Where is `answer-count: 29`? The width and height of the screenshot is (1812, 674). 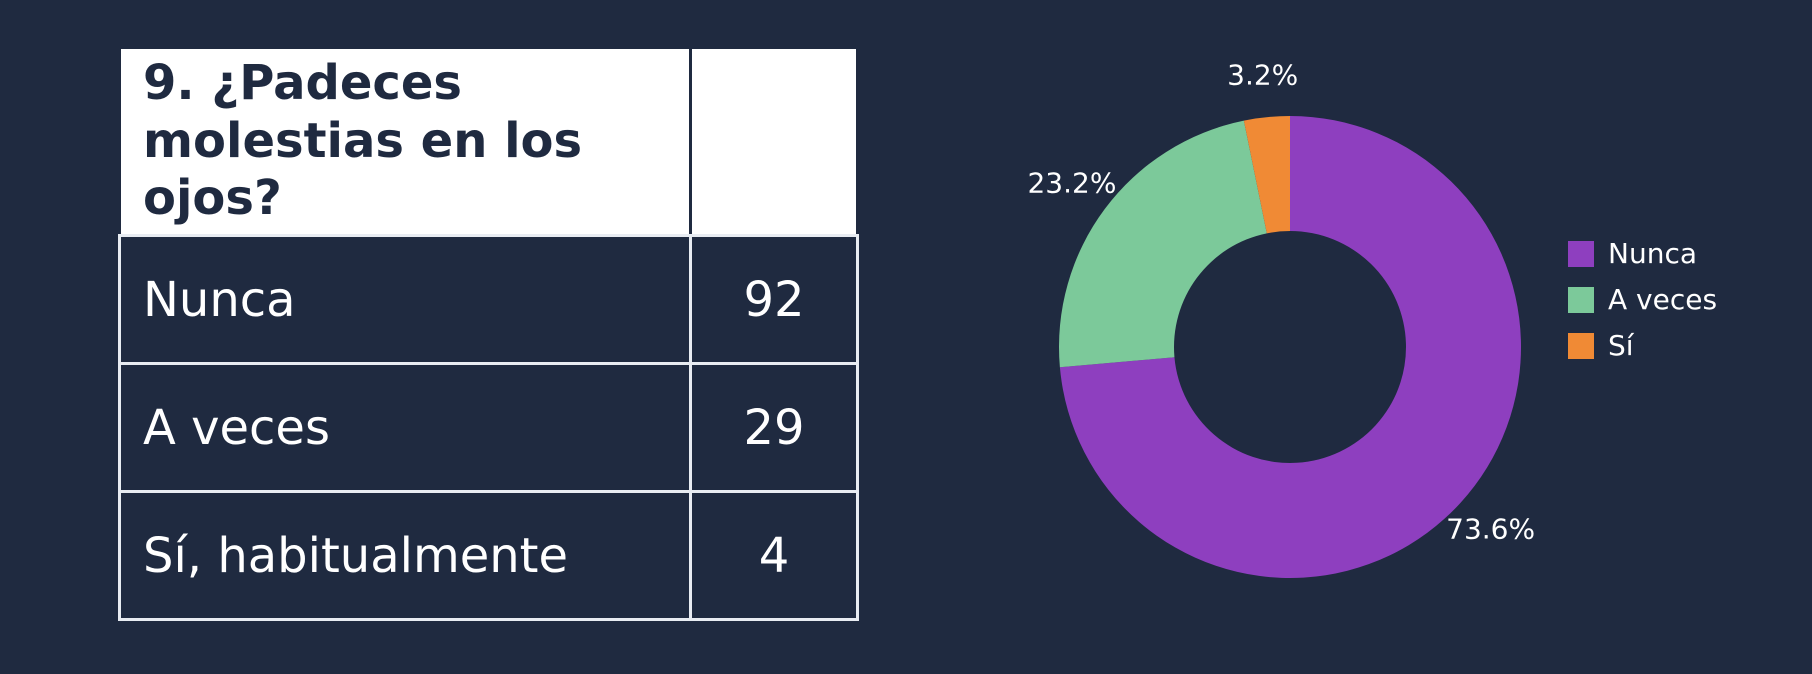
answer-count: 29 is located at coordinates (774, 427).